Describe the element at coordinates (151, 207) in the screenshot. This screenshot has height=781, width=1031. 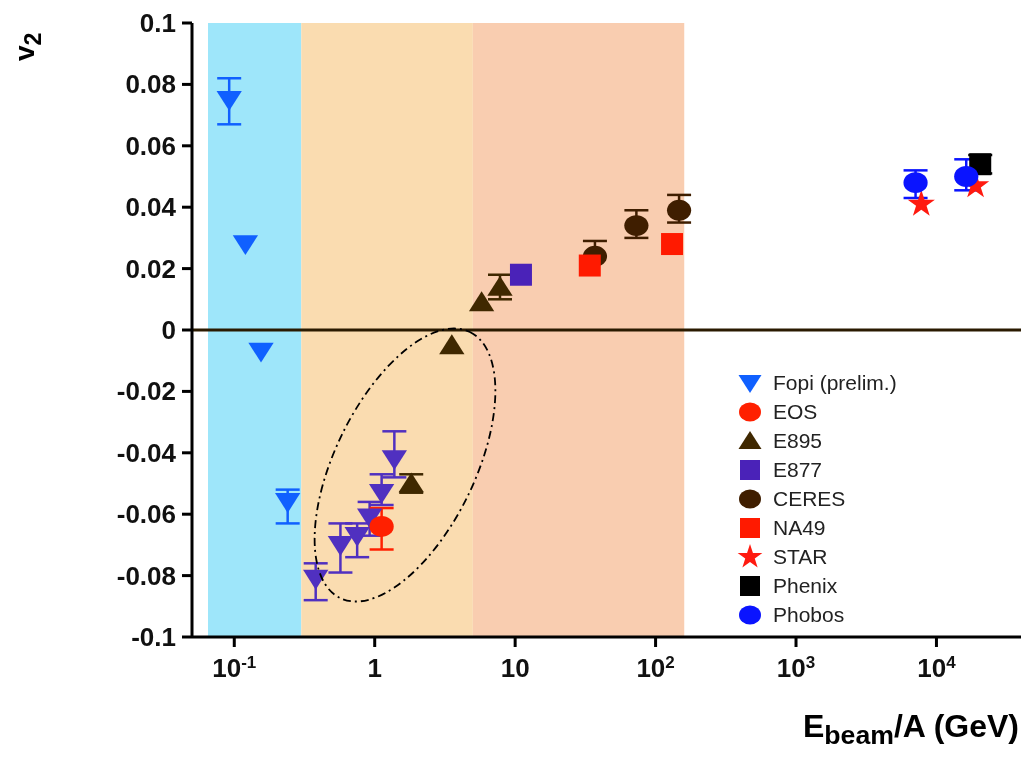
I see `y-tick-label: 0.04` at that location.